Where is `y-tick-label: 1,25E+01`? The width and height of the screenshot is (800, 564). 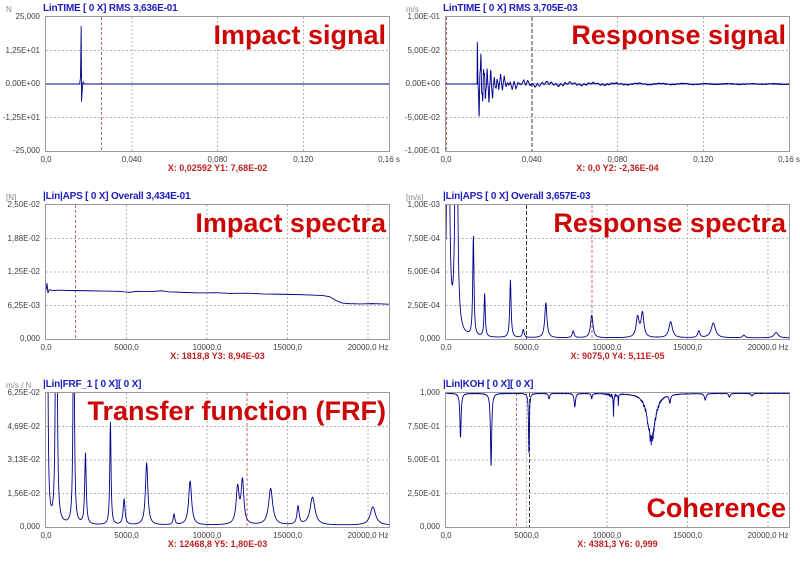
y-tick-label: 1,25E+01 is located at coordinates (22, 50).